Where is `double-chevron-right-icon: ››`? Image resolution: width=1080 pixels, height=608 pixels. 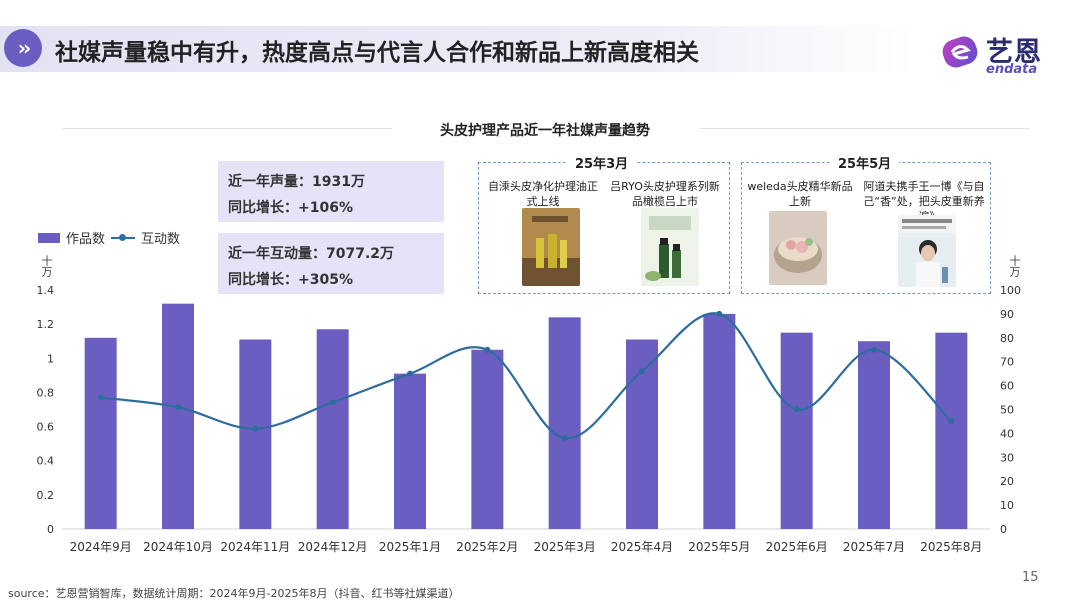 double-chevron-right-icon: ›› is located at coordinates (23, 48).